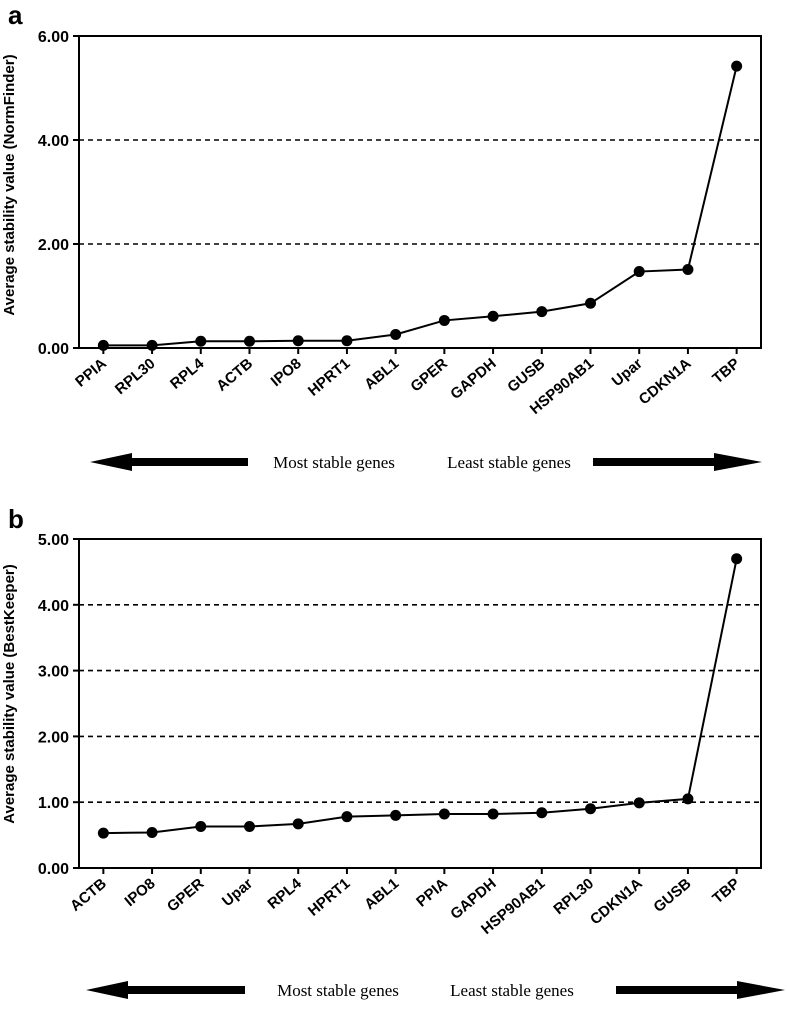 Image resolution: width=787 pixels, height=1014 pixels. What do you see at coordinates (9, 694) in the screenshot?
I see `y-axis-title: Average stability value (BestKeeper)` at bounding box center [9, 694].